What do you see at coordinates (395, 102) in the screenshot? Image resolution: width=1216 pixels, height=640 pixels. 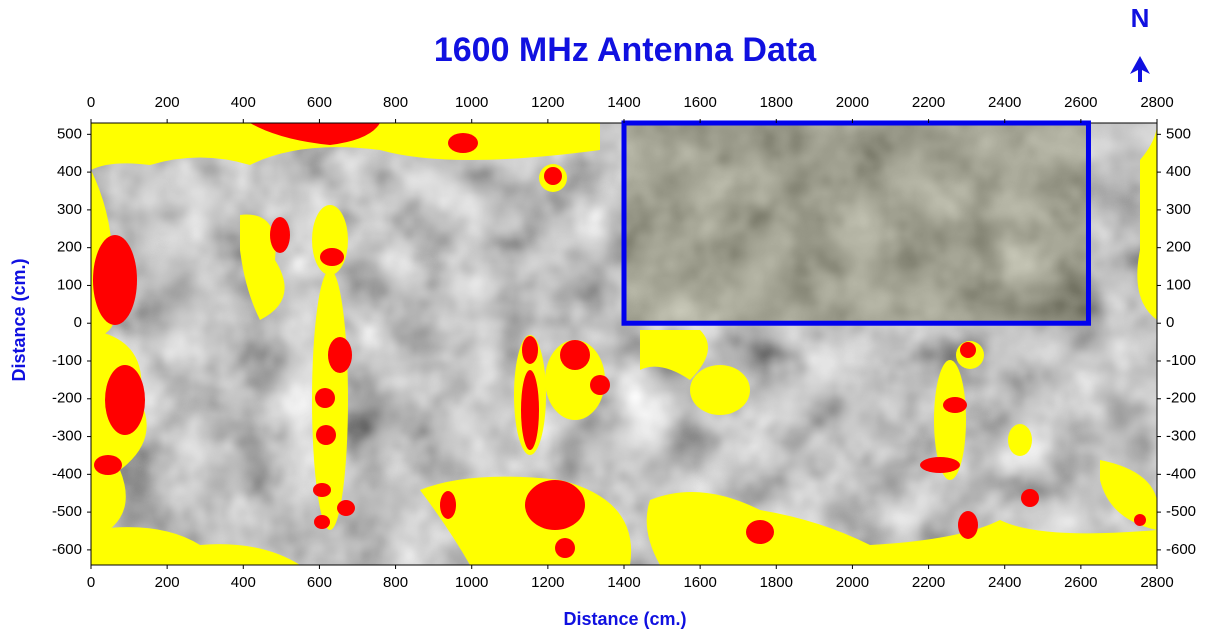 I see `x-tick-label-top: 800` at bounding box center [395, 102].